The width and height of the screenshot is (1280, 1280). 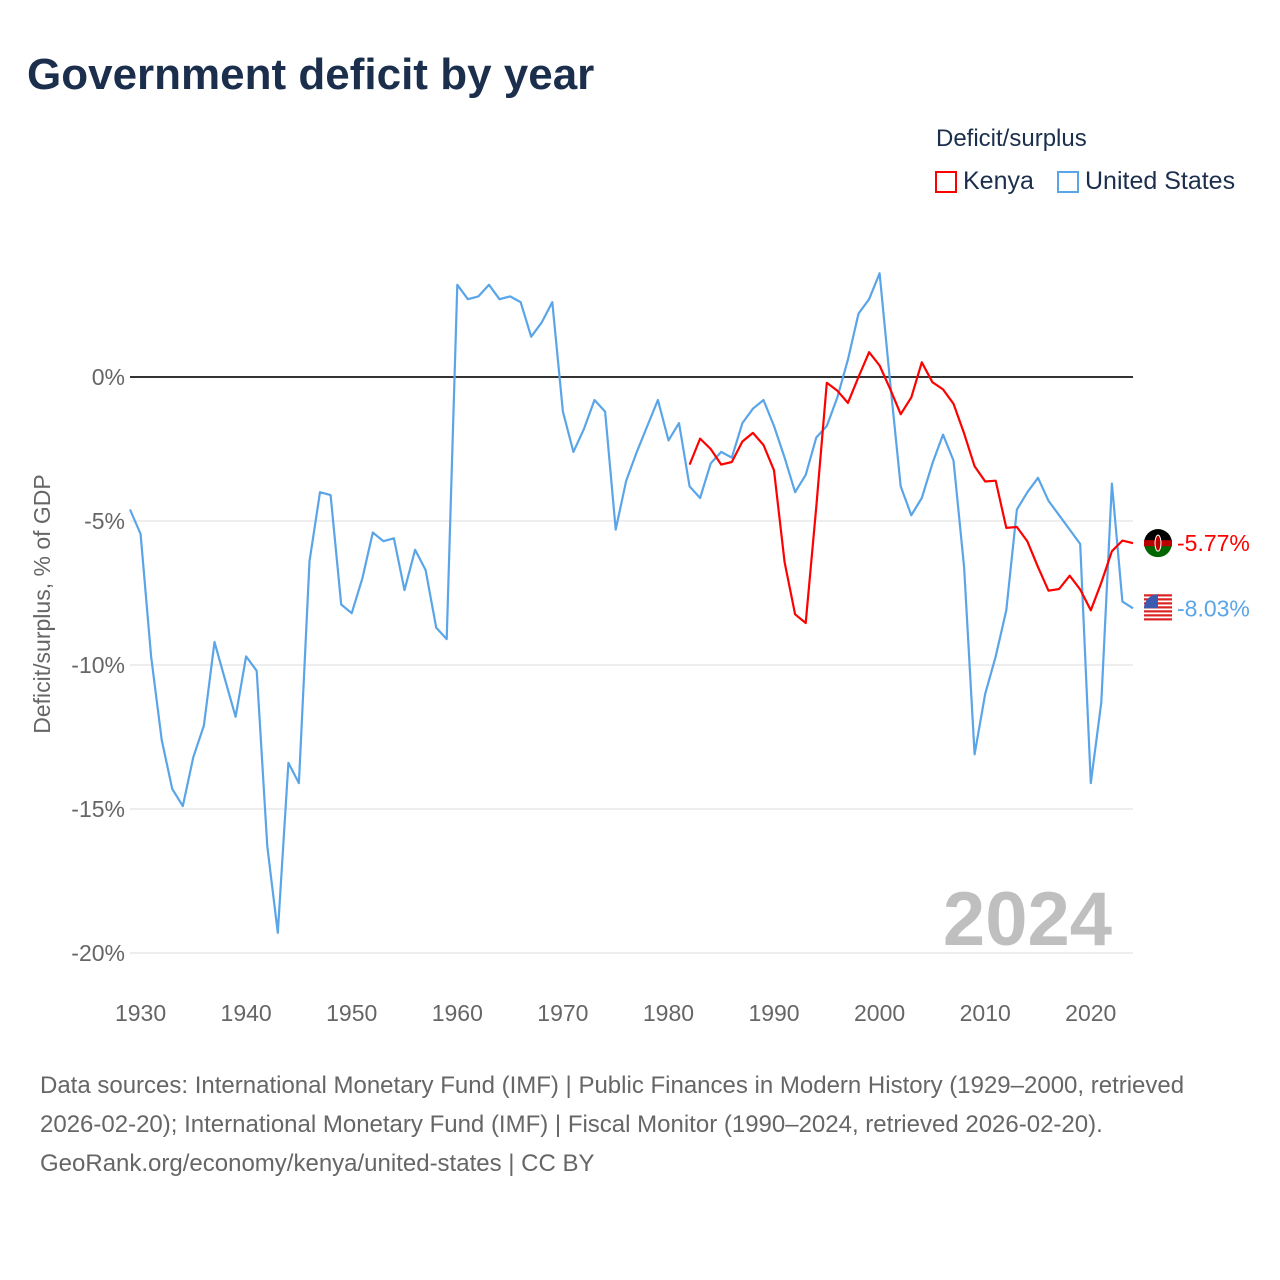 What do you see at coordinates (998, 181) in the screenshot?
I see `legend-label-kenya: Kenya` at bounding box center [998, 181].